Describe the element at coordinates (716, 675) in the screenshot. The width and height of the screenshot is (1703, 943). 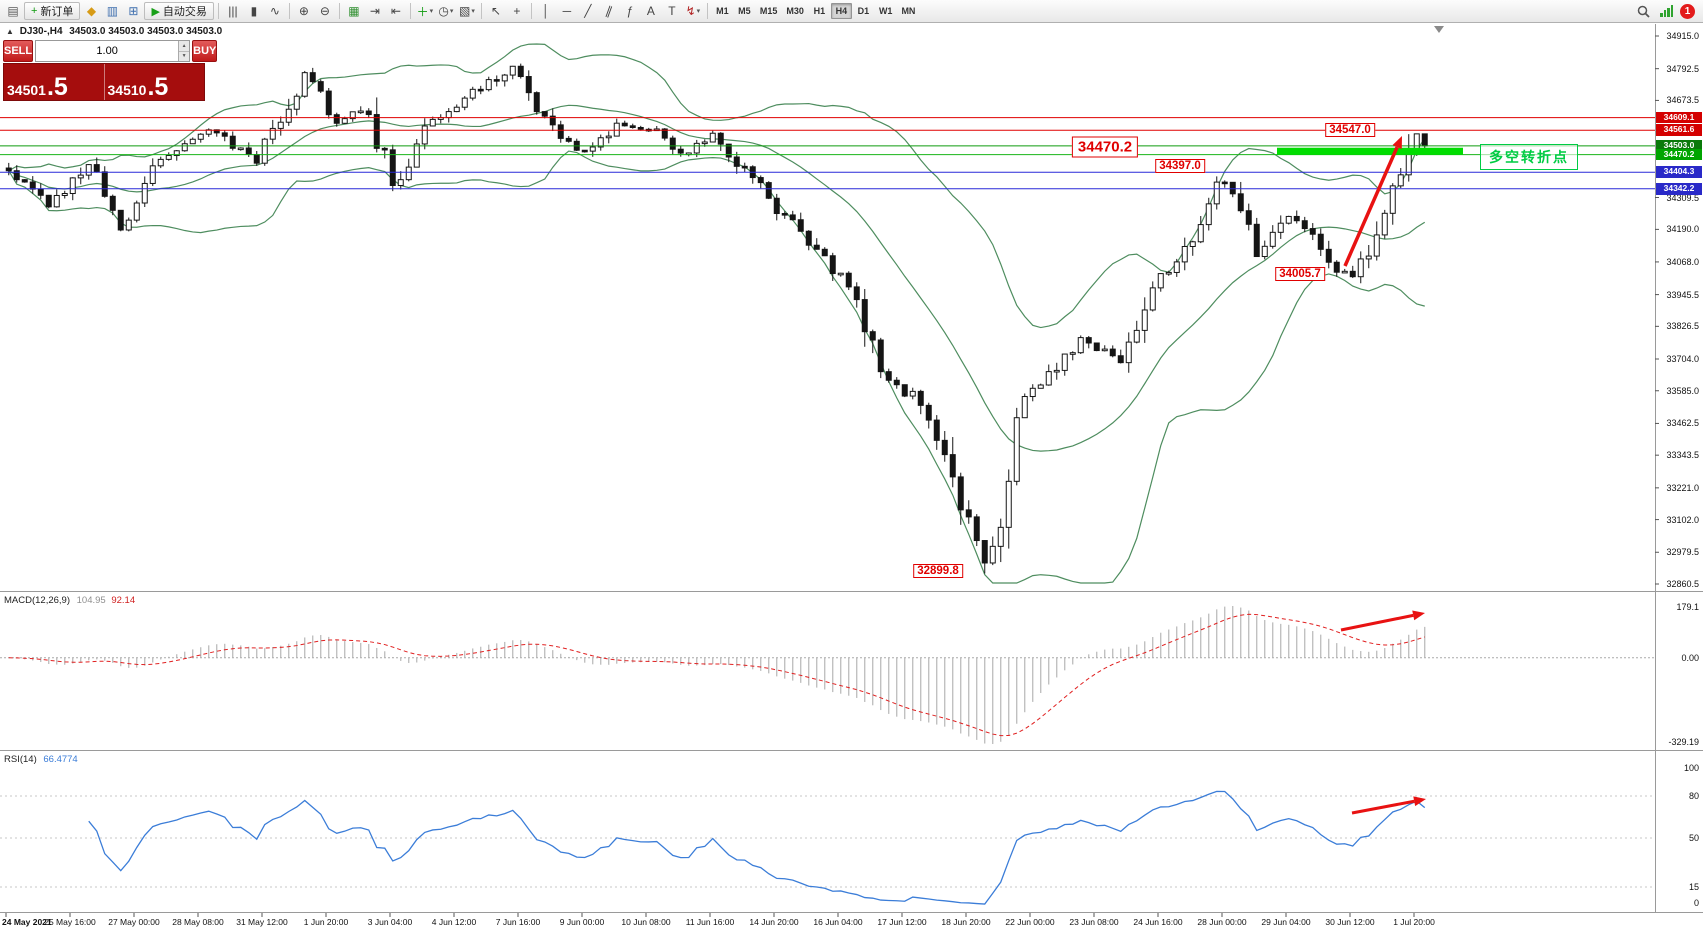
I see `macd-signal-line` at that location.